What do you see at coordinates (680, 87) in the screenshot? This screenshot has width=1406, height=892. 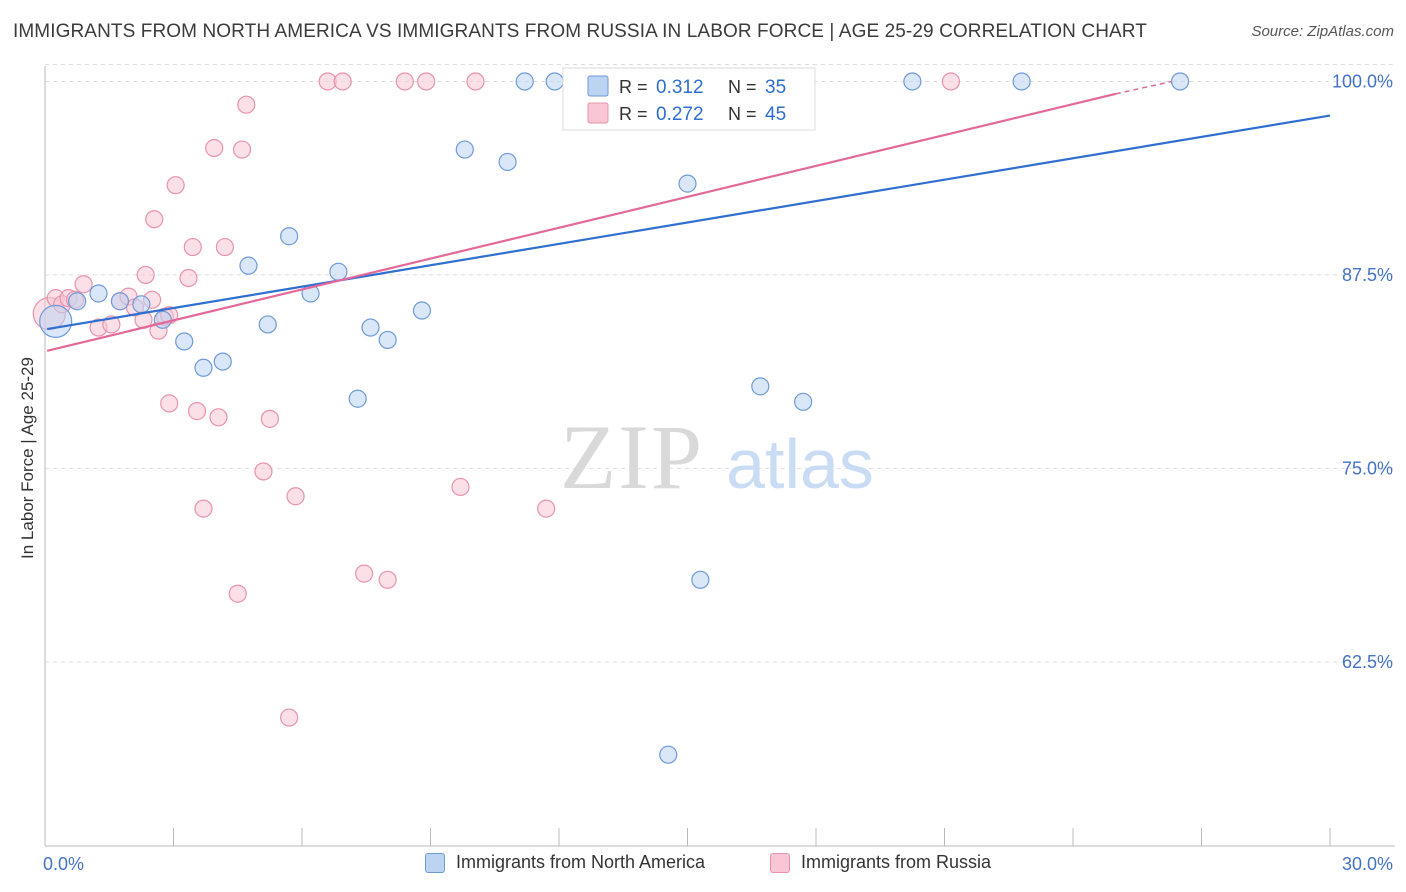 I see `legend-r-value-1: 0.312` at bounding box center [680, 87].